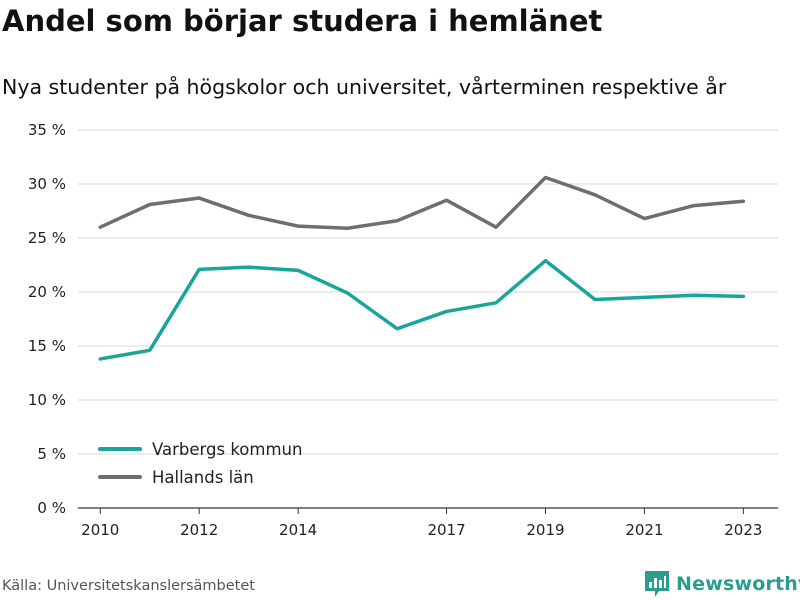  Describe the element at coordinates (421, 523) in the screenshot. I see `x-axis-ticks: 2010 2012 2014 2017 2019 2021 2023` at that location.